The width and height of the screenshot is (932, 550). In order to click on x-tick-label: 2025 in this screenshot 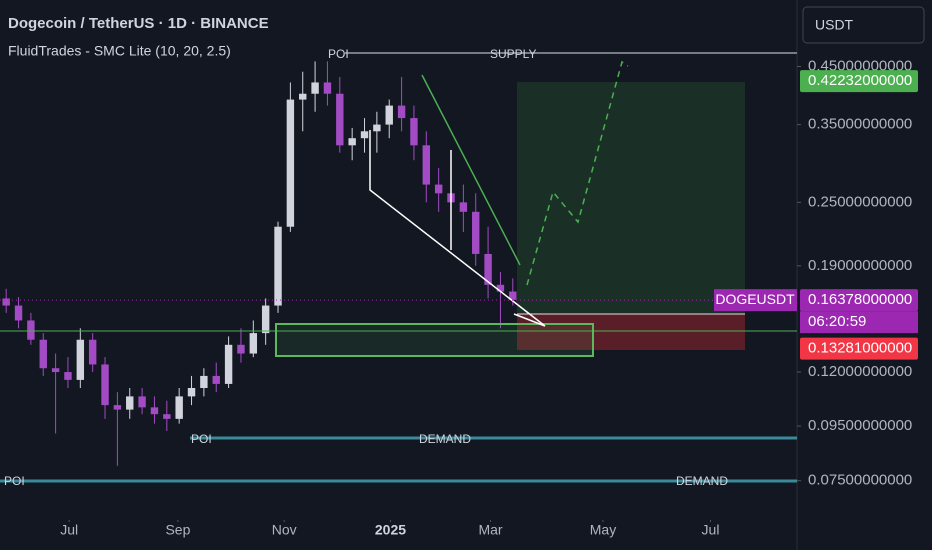, I will do `click(390, 530)`.